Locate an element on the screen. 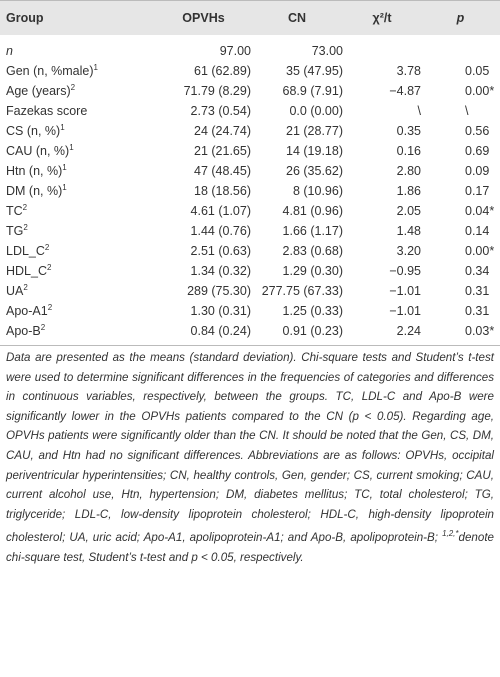 Image resolution: width=500 pixels, height=677 pixels. cell: 0.56 is located at coordinates (477, 131).